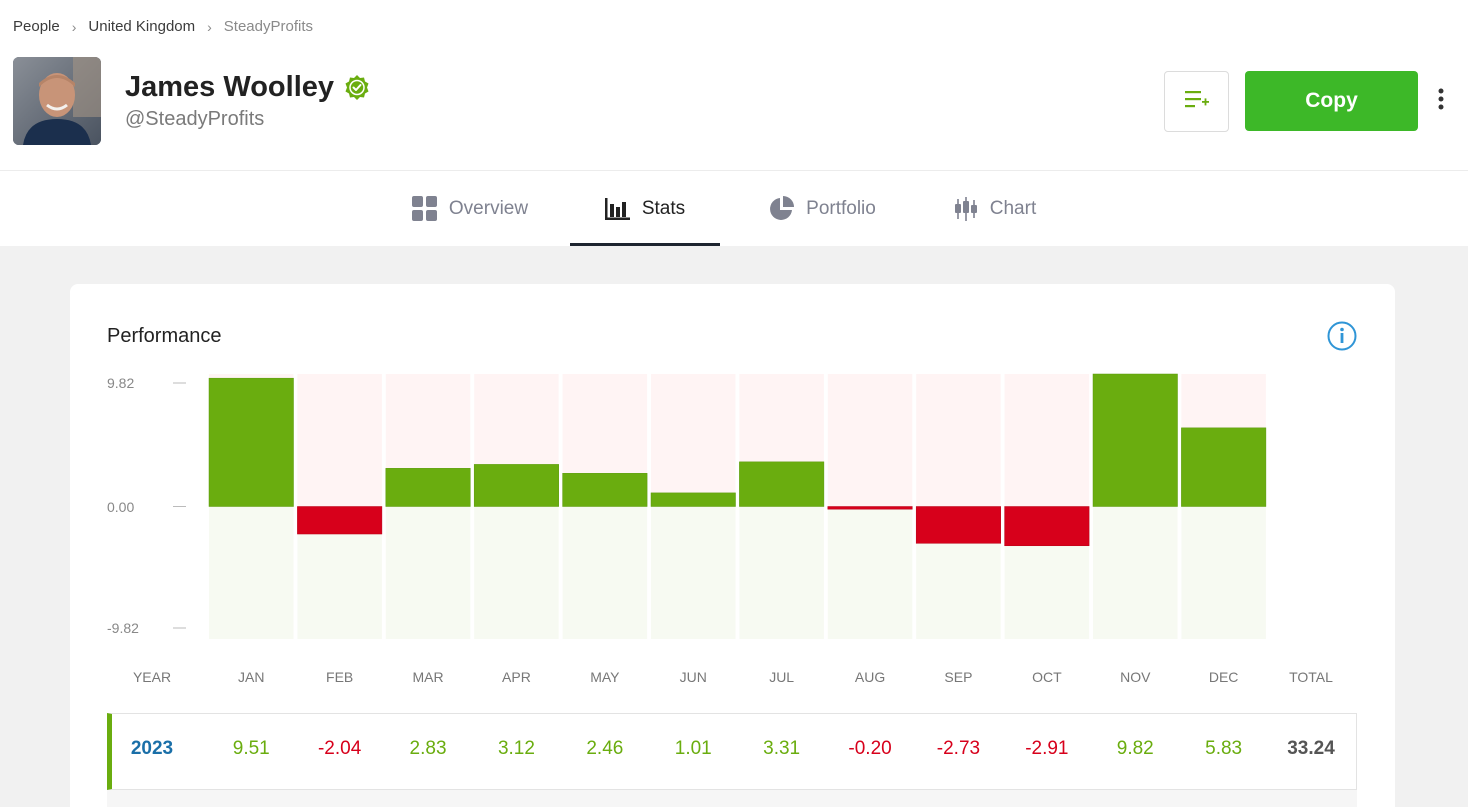 Image resolution: width=1468 pixels, height=807 pixels. What do you see at coordinates (617, 208) in the screenshot?
I see `bar-chart-icon` at bounding box center [617, 208].